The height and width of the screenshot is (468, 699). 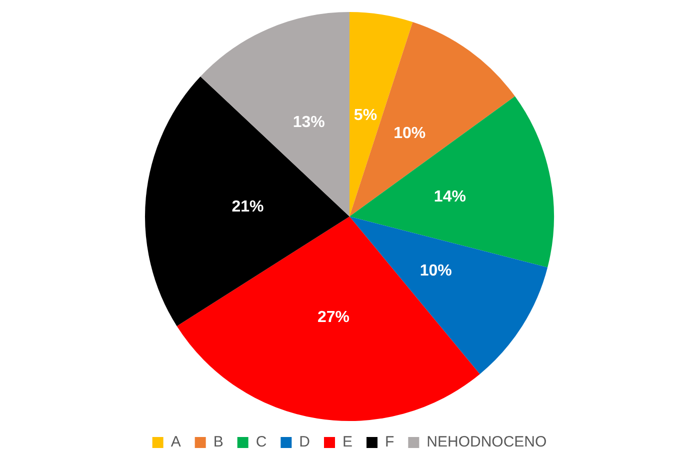 I want to click on legend-label: F, so click(x=389, y=442).